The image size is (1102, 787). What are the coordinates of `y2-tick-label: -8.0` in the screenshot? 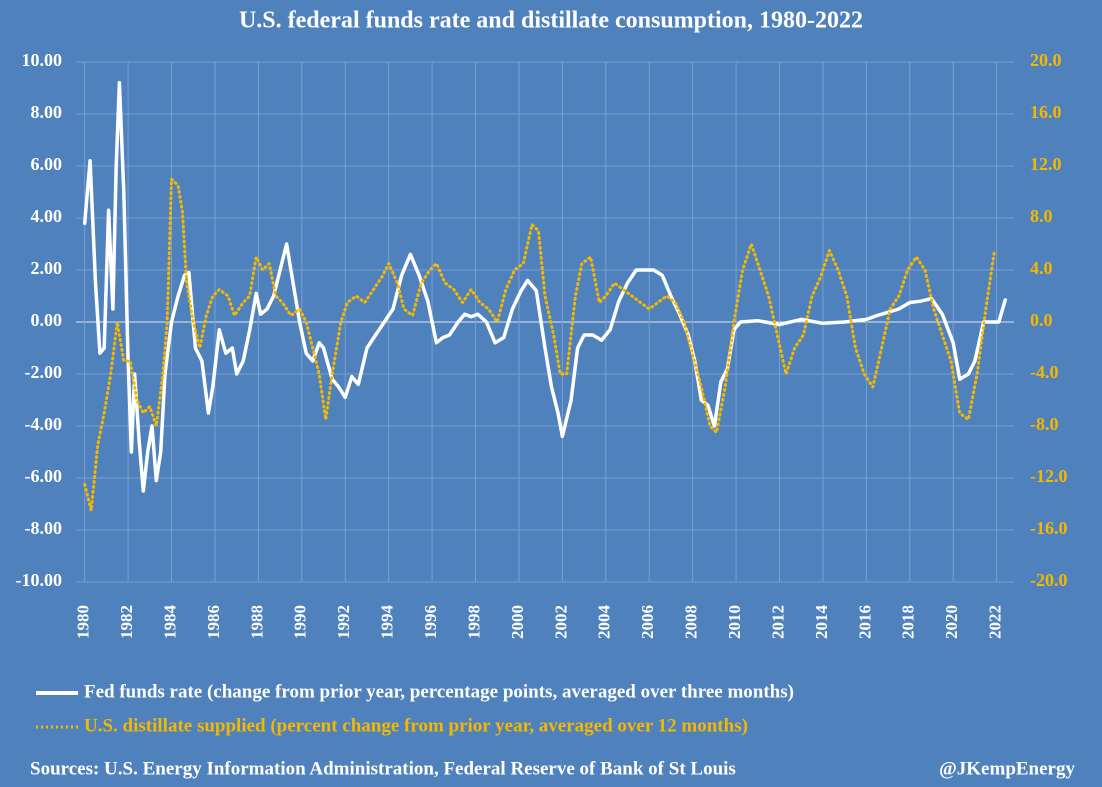 It's located at (1044, 424).